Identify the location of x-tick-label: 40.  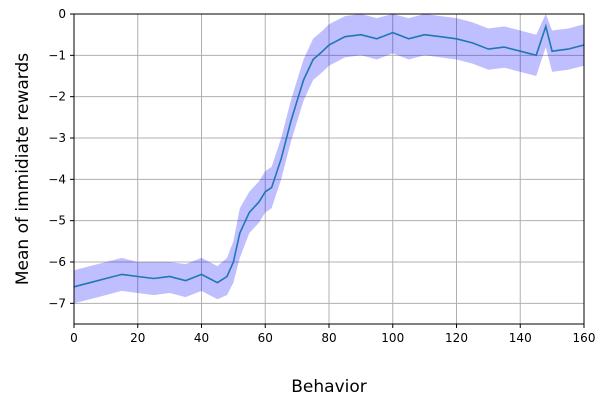
(201, 338).